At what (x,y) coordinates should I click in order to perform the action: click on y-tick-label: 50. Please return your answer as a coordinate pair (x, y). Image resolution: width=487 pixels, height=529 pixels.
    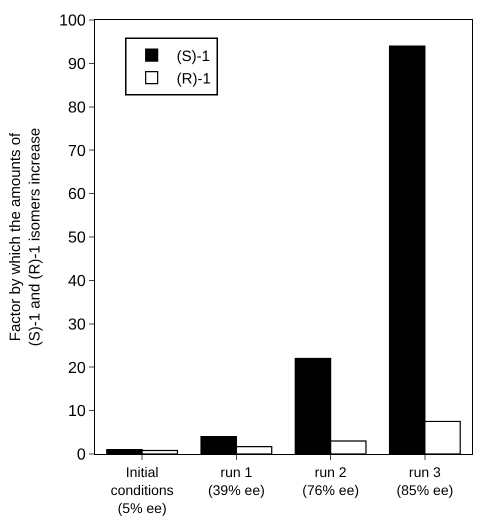
    Looking at the image, I should click on (77, 238).